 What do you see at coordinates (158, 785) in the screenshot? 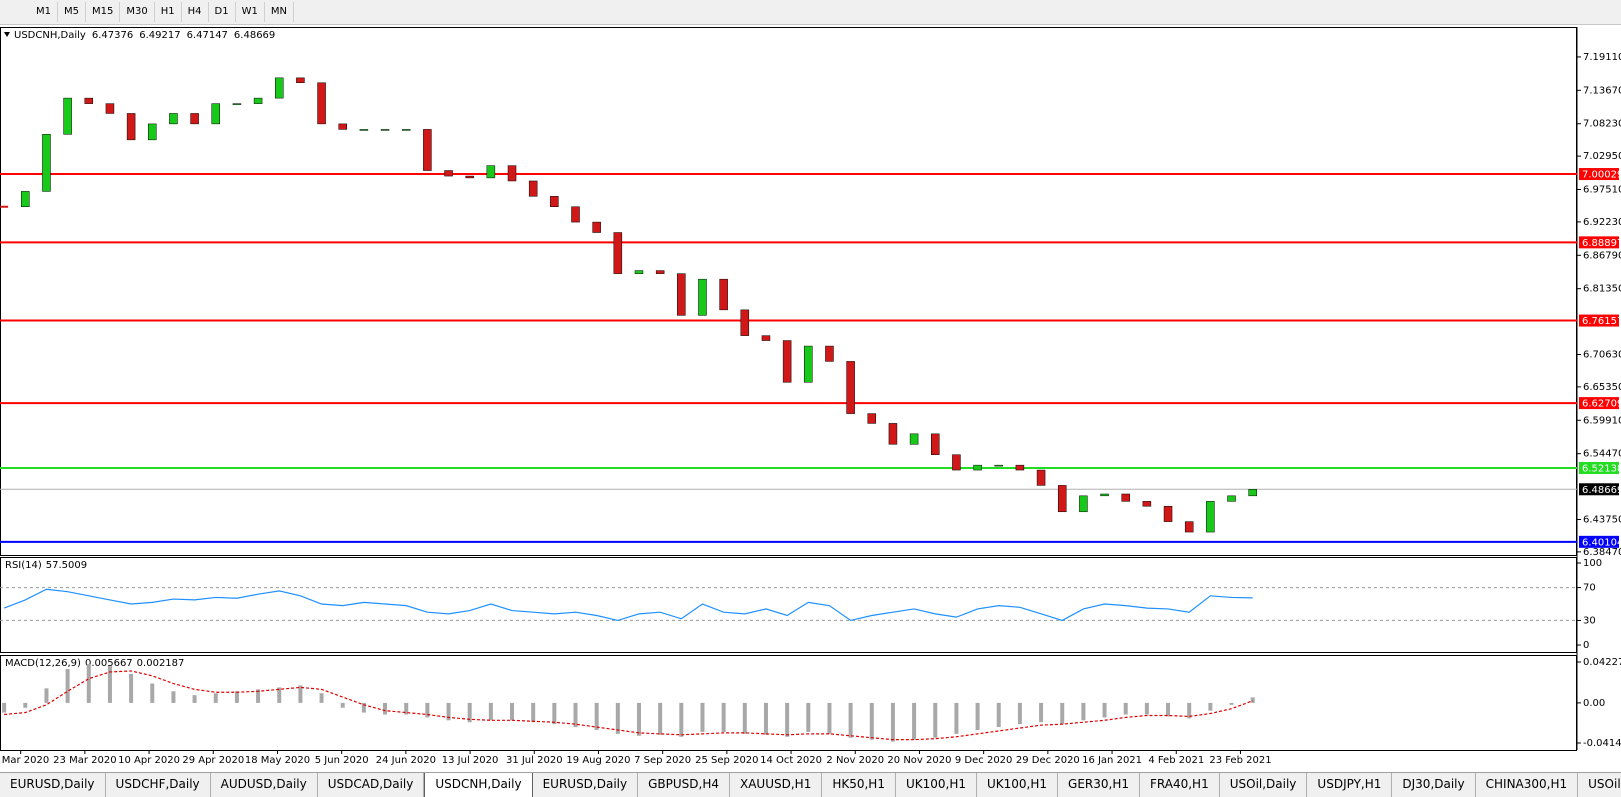
I see `chart-tab: USDCHF,Daily` at bounding box center [158, 785].